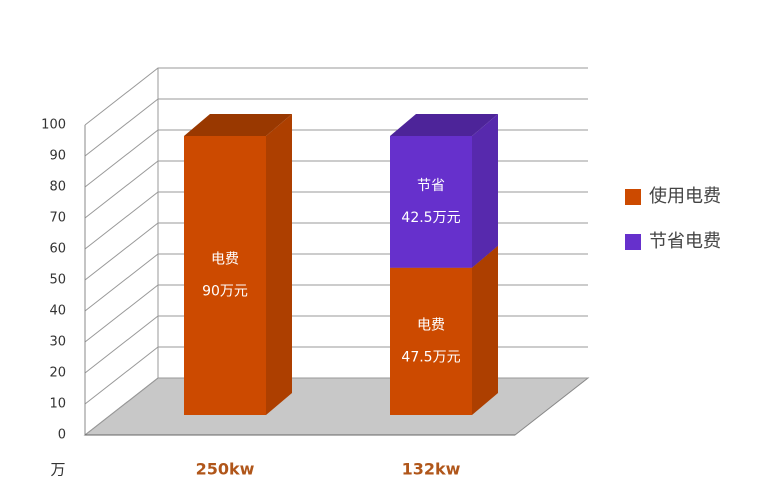  Describe the element at coordinates (225, 469) in the screenshot. I see `x-tick-label: 250kw` at that location.